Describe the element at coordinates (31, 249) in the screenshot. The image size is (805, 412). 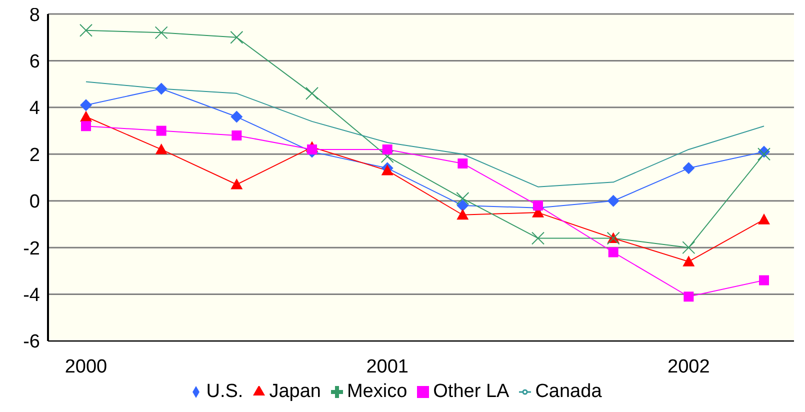
I see `y-tick-label: -2` at that location.